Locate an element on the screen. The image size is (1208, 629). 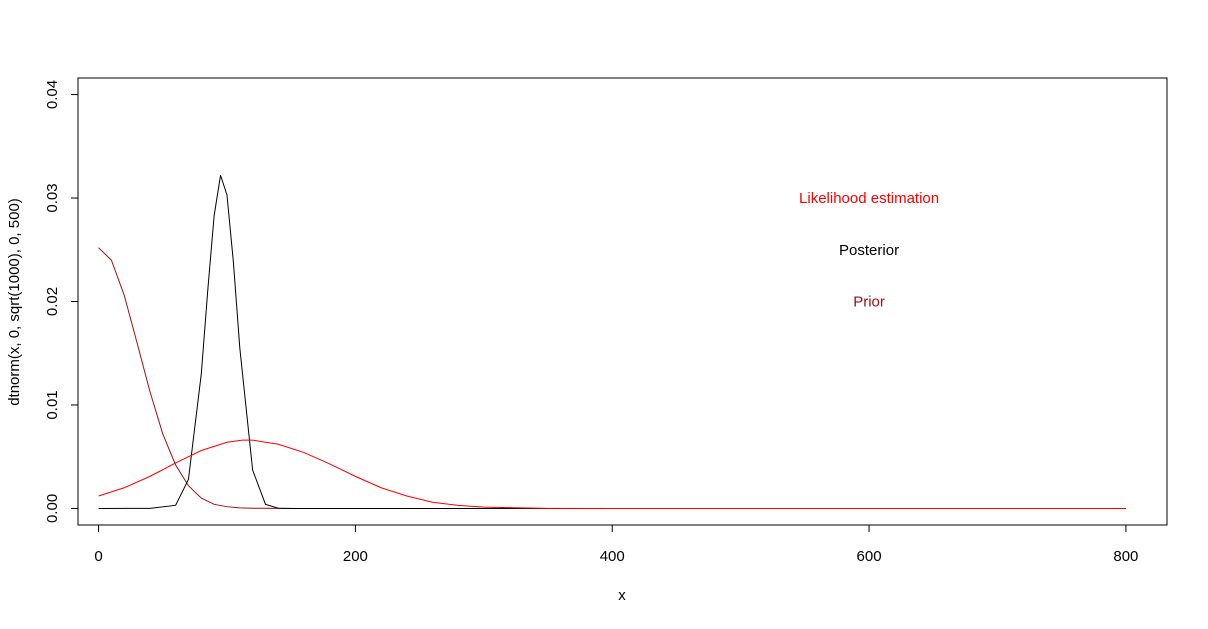
y-tick-label: 0.00 is located at coordinates (52, 508).